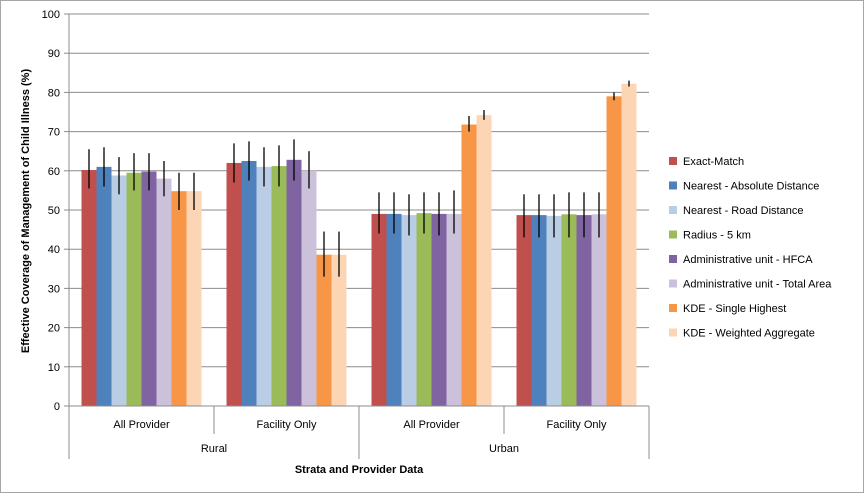 This screenshot has width=864, height=497. I want to click on legend-label: Nearest - Absolute Distance, so click(751, 187).